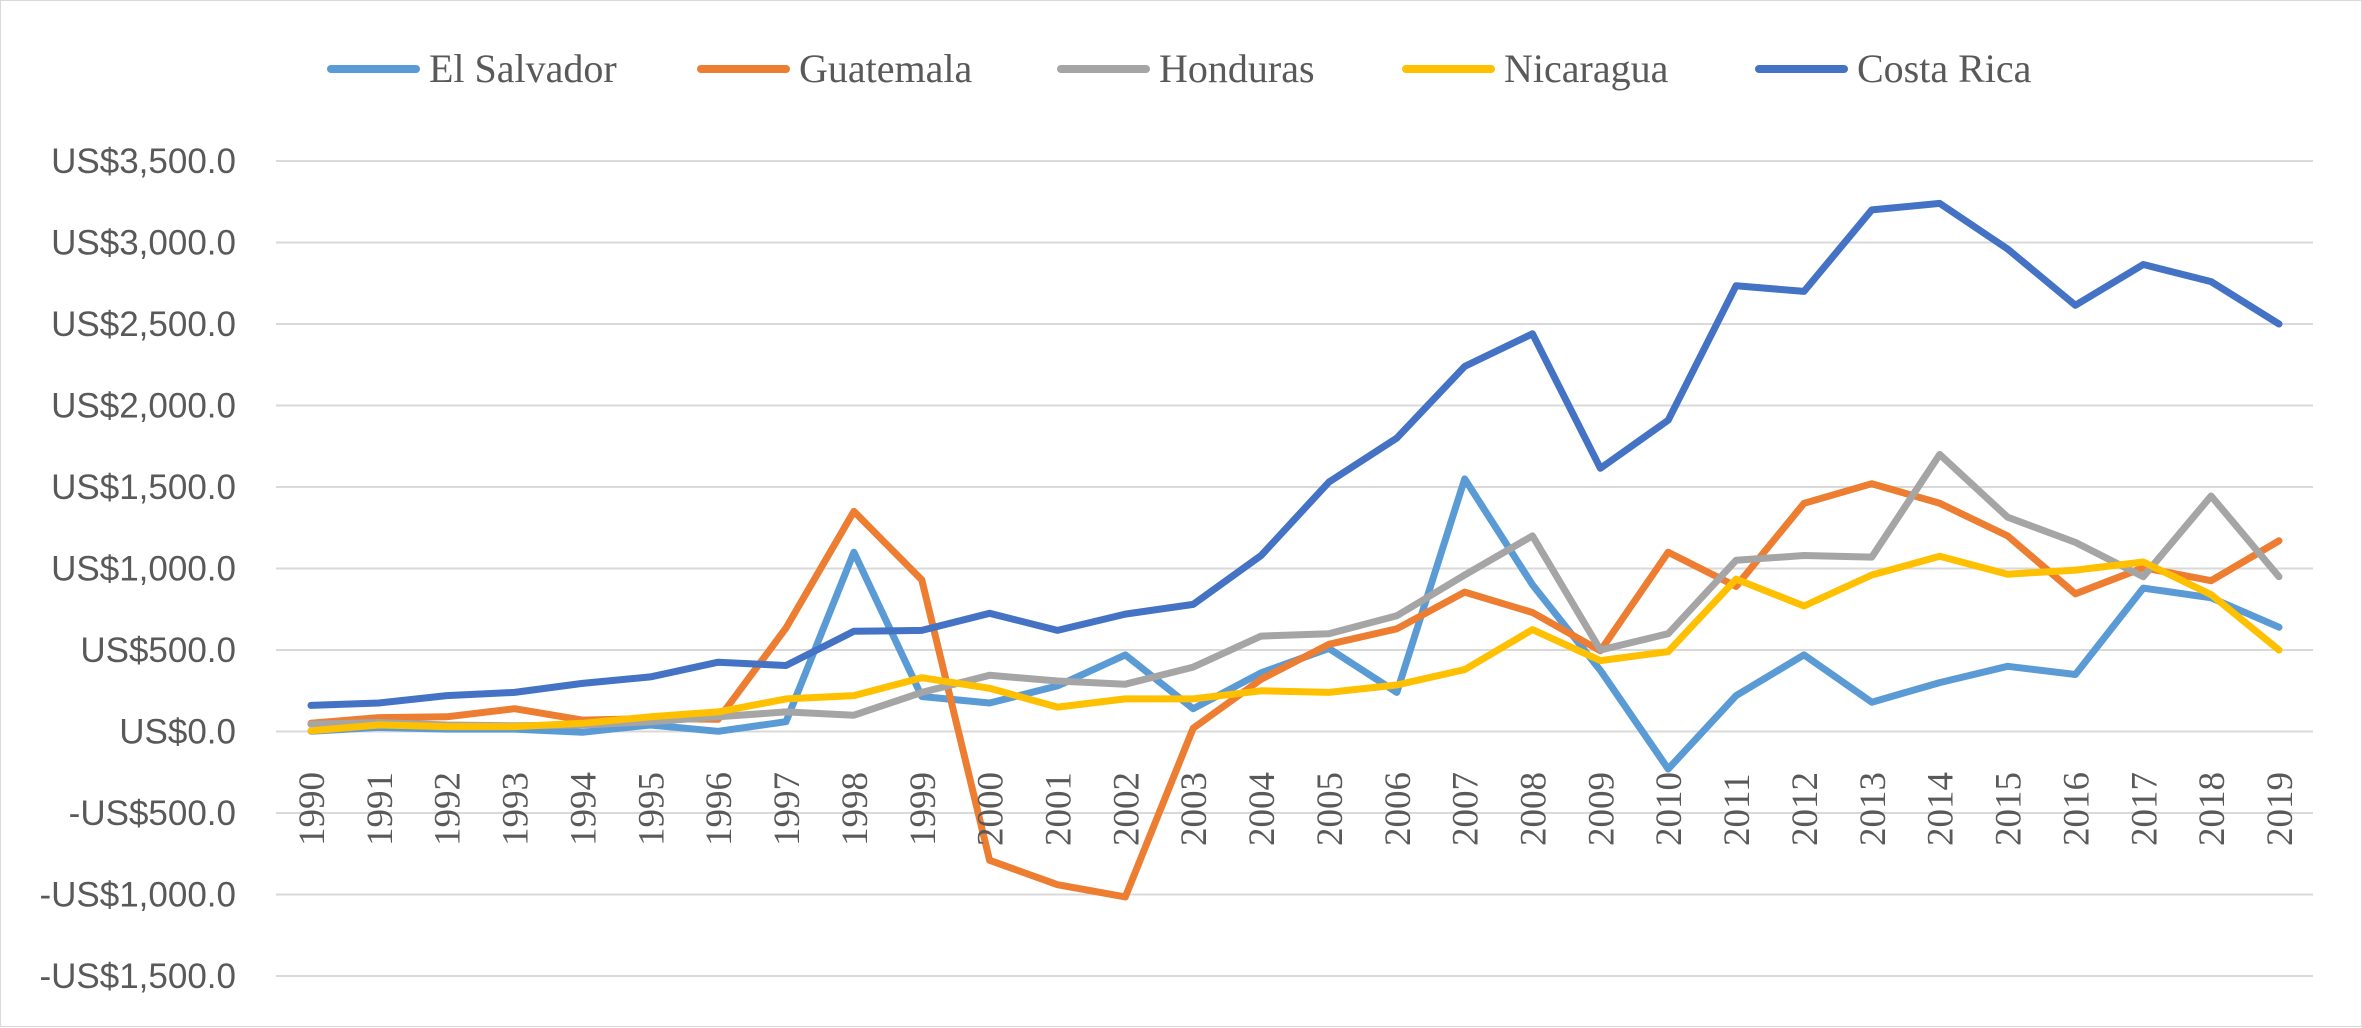  Describe the element at coordinates (1534, 809) in the screenshot. I see `x-tick-label: 2008` at that location.